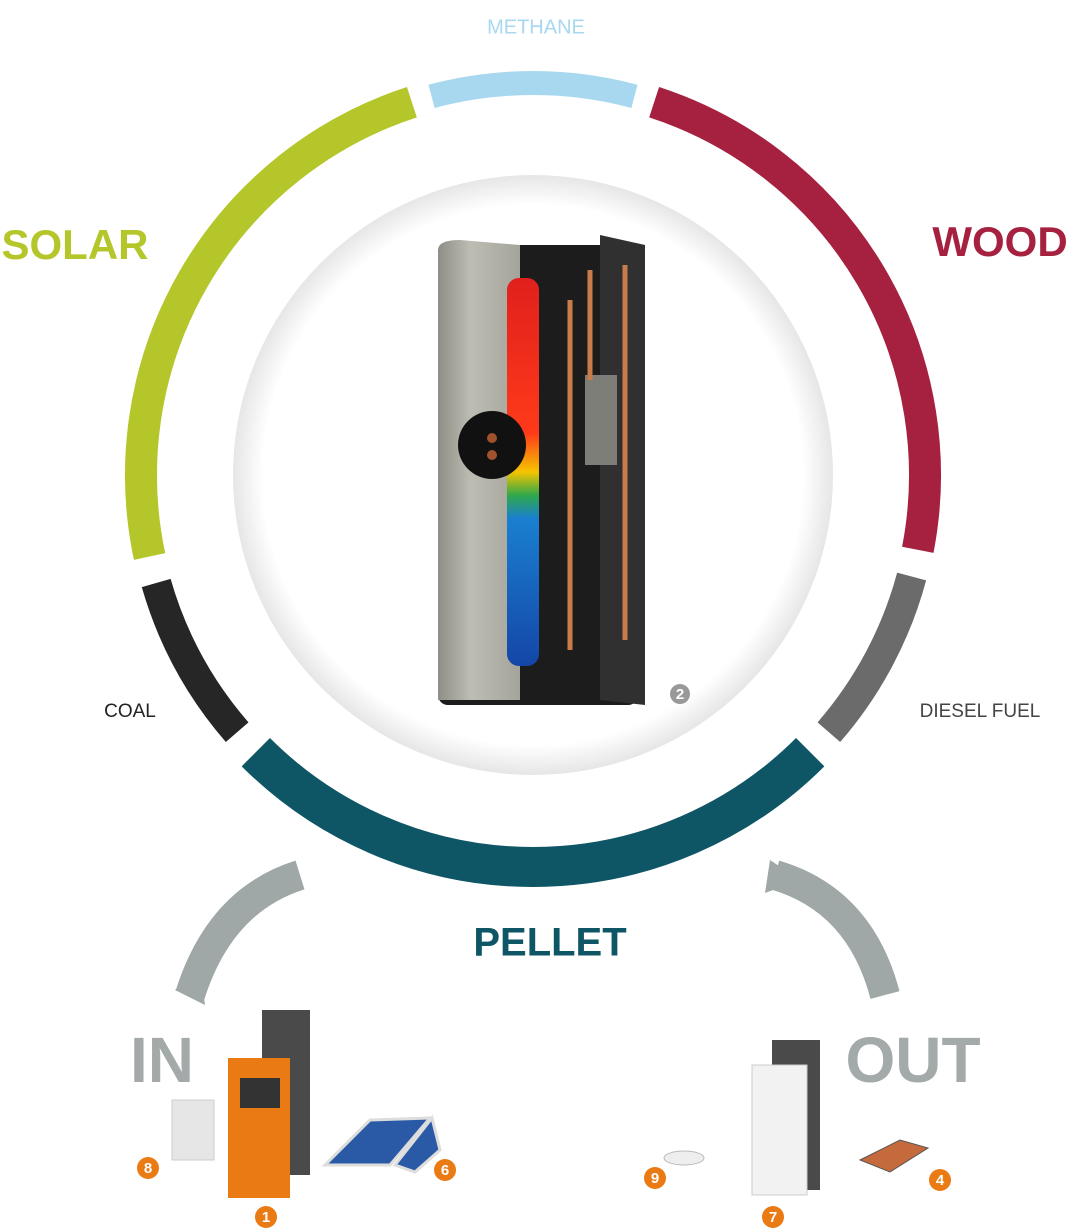 This screenshot has height=1232, width=1067. What do you see at coordinates (999, 241) in the screenshot?
I see `wood-label: WOOD` at bounding box center [999, 241].